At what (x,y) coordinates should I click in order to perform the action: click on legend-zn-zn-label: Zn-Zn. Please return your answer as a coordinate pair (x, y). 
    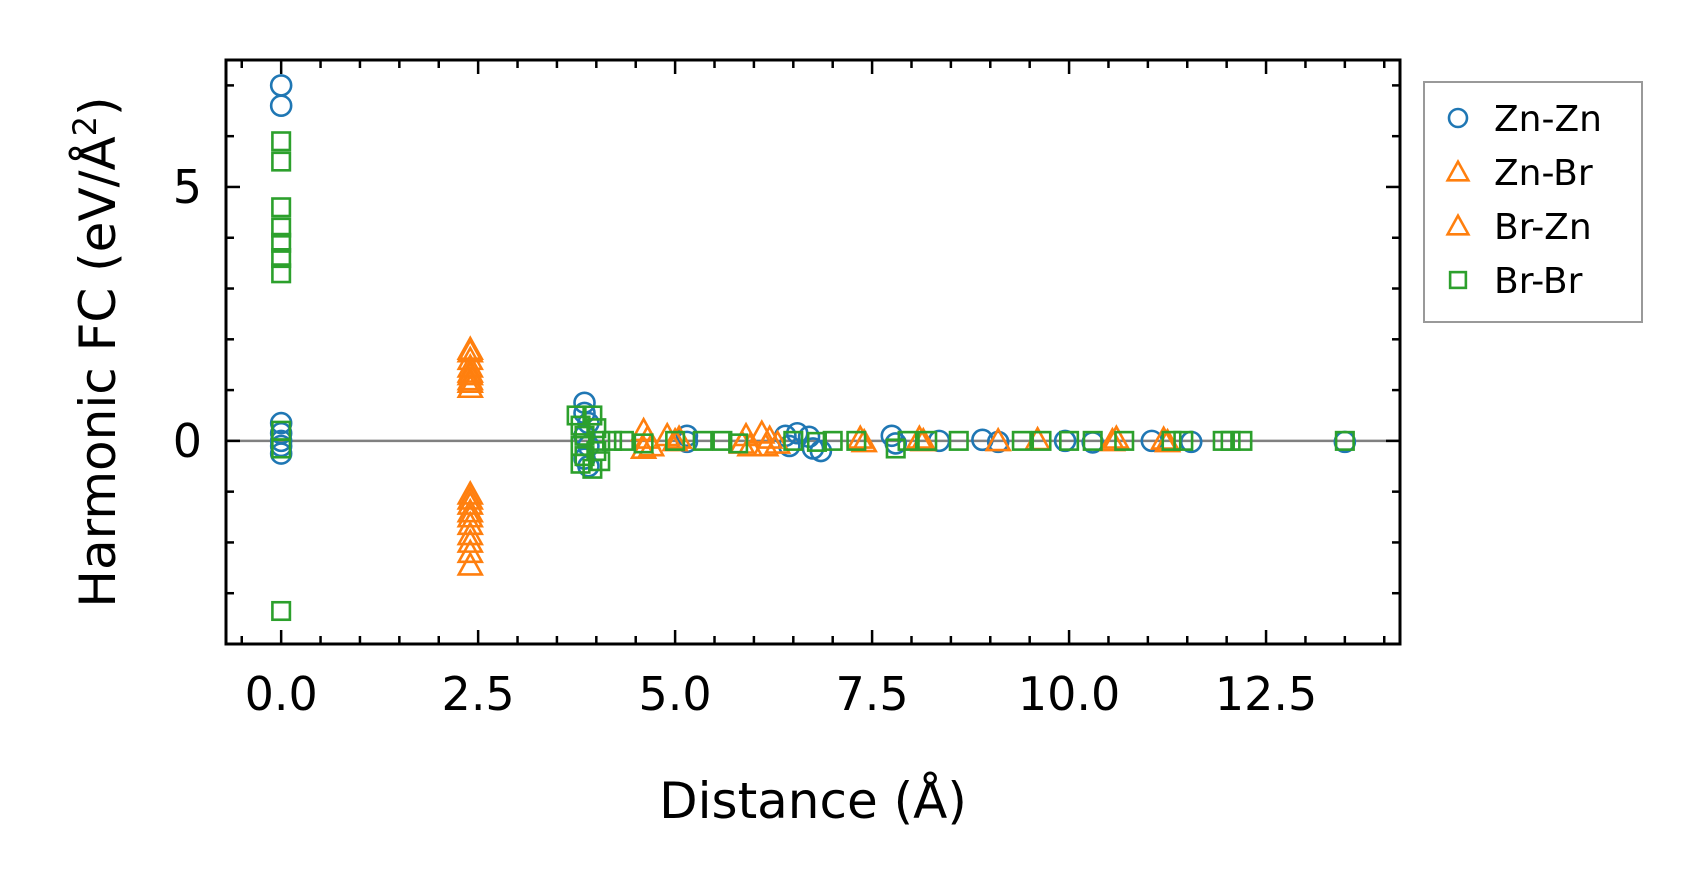
    Looking at the image, I should click on (1548, 119).